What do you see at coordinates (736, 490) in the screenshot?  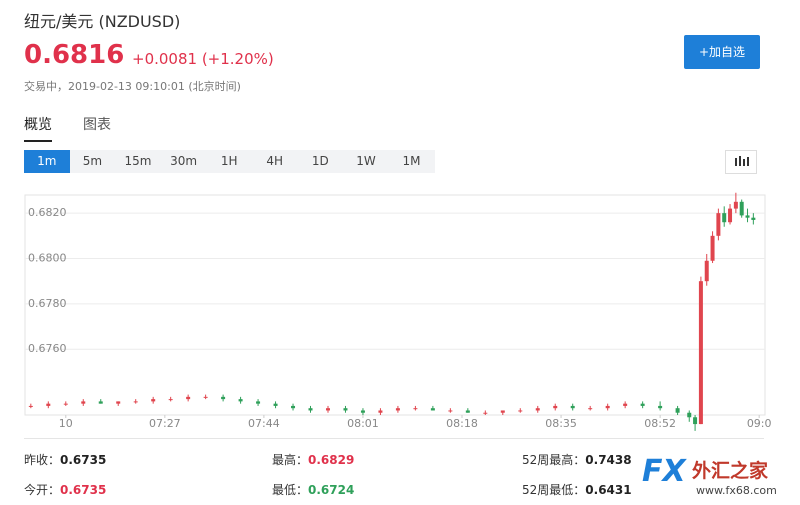 I see `url: www.fx68.com` at bounding box center [736, 490].